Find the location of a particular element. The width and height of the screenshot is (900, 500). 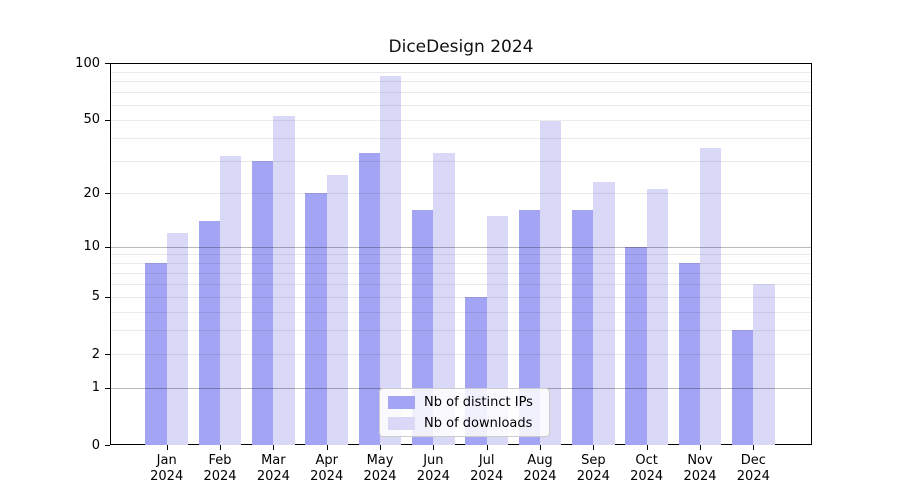

x-tick-label: Aug 2024 is located at coordinates (540, 468).